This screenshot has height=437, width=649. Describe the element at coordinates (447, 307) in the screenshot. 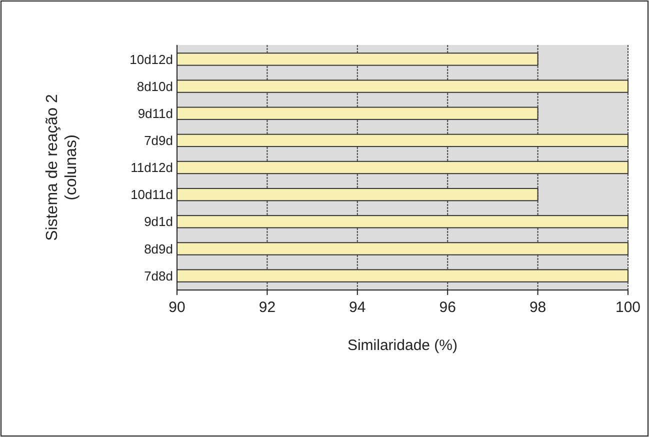

I see `x-tick-label: 96` at that location.